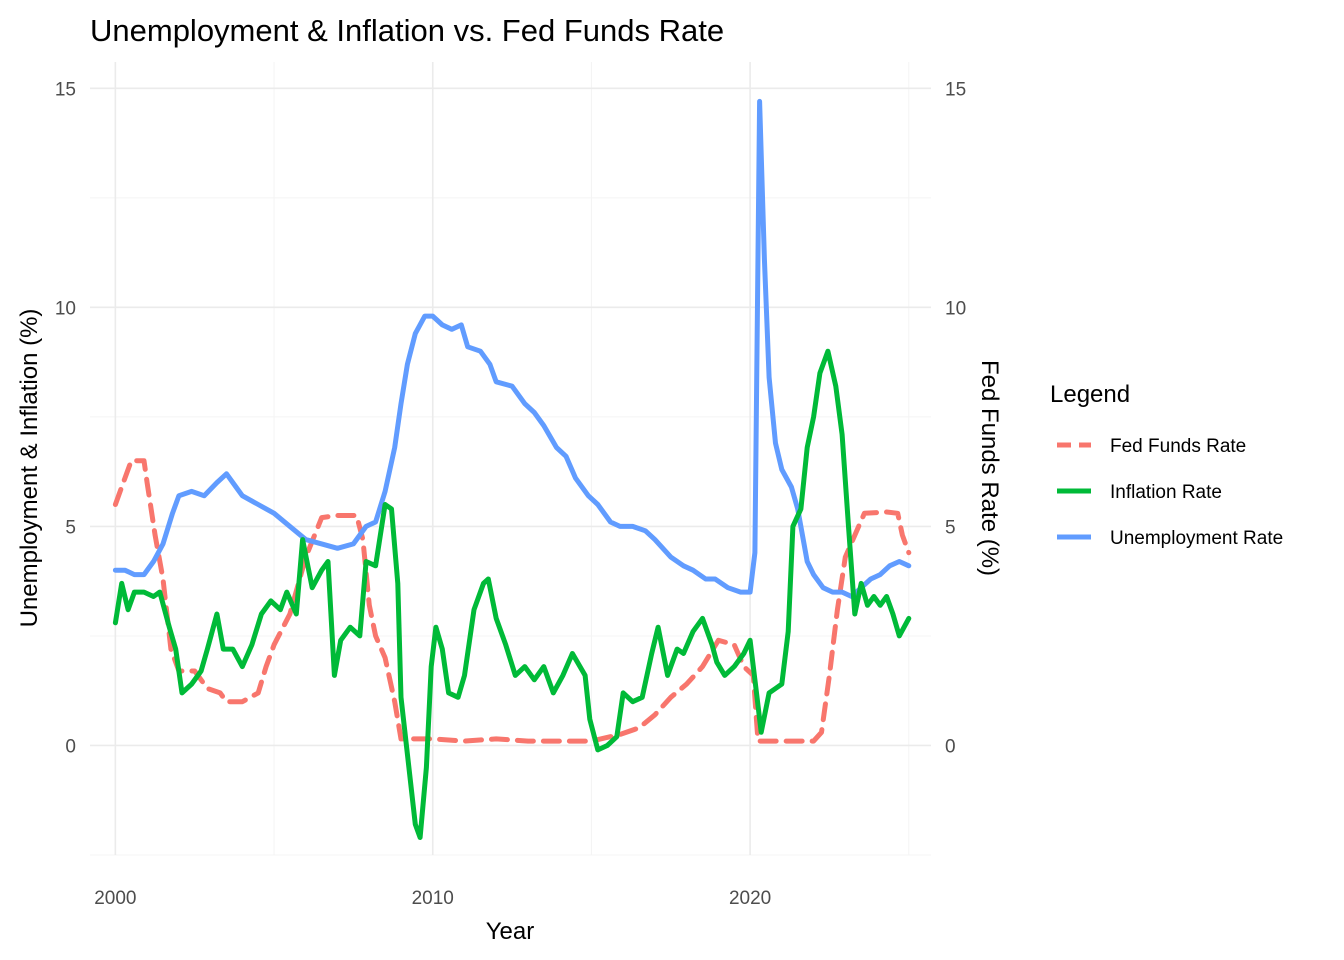  I want to click on y-tick-label-left: 5, so click(70, 527).